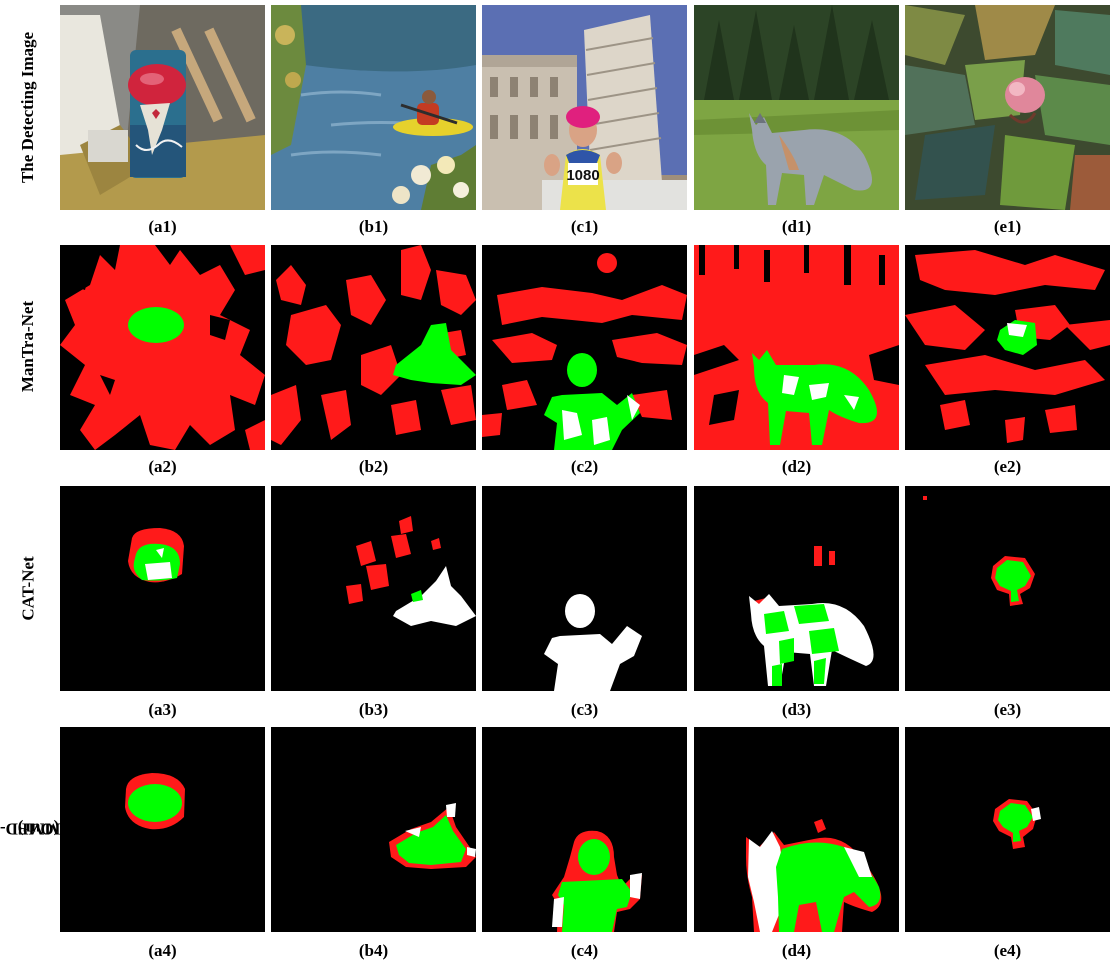 This screenshot has width=1112, height=974. Describe the element at coordinates (1007, 226) in the screenshot. I see `caption-e1: (e1)` at that location.